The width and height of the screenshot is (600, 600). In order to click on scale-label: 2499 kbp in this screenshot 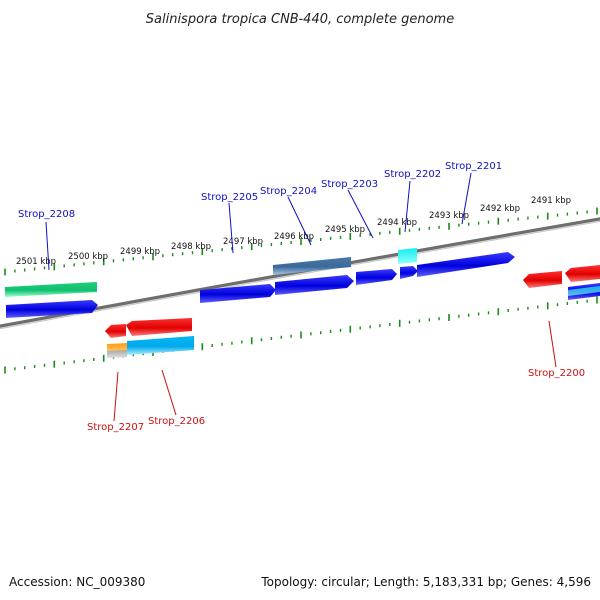, I will do `click(140, 252)`.